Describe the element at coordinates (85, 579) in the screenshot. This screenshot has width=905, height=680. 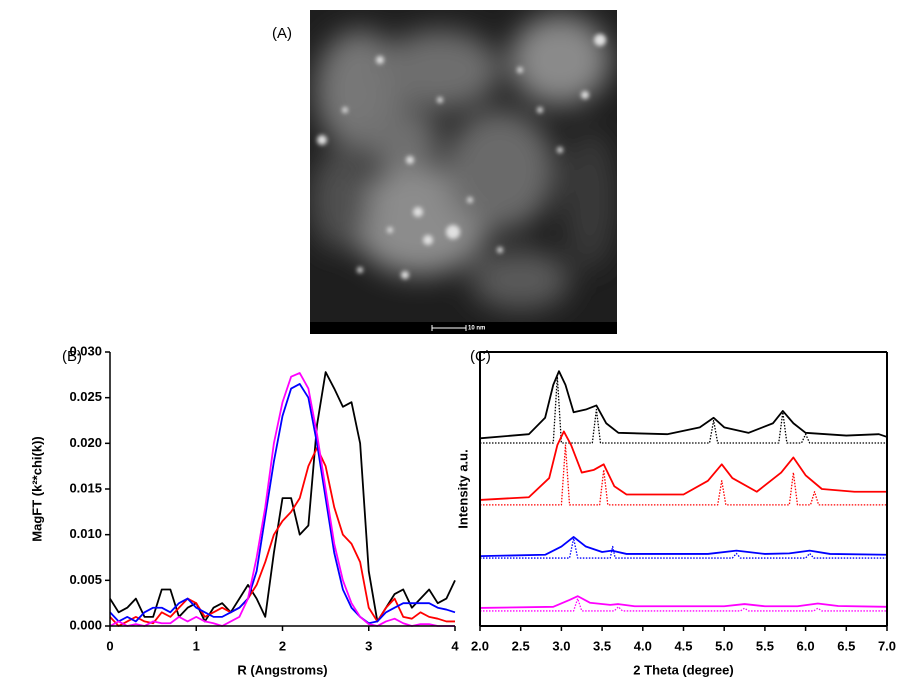
I see `y-tick-label: 0.005` at that location.